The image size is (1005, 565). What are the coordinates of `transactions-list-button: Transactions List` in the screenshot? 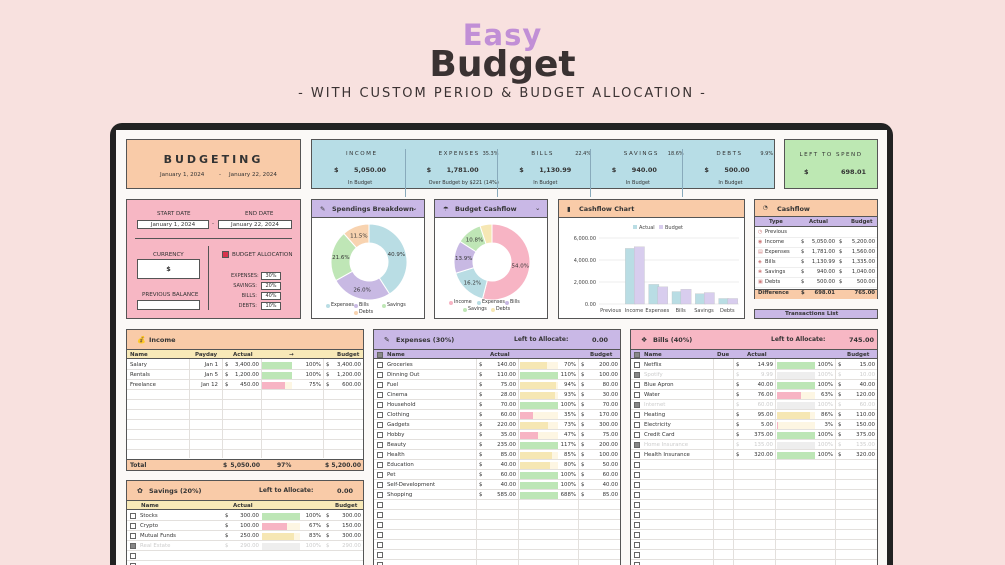 It's located at (816, 314).